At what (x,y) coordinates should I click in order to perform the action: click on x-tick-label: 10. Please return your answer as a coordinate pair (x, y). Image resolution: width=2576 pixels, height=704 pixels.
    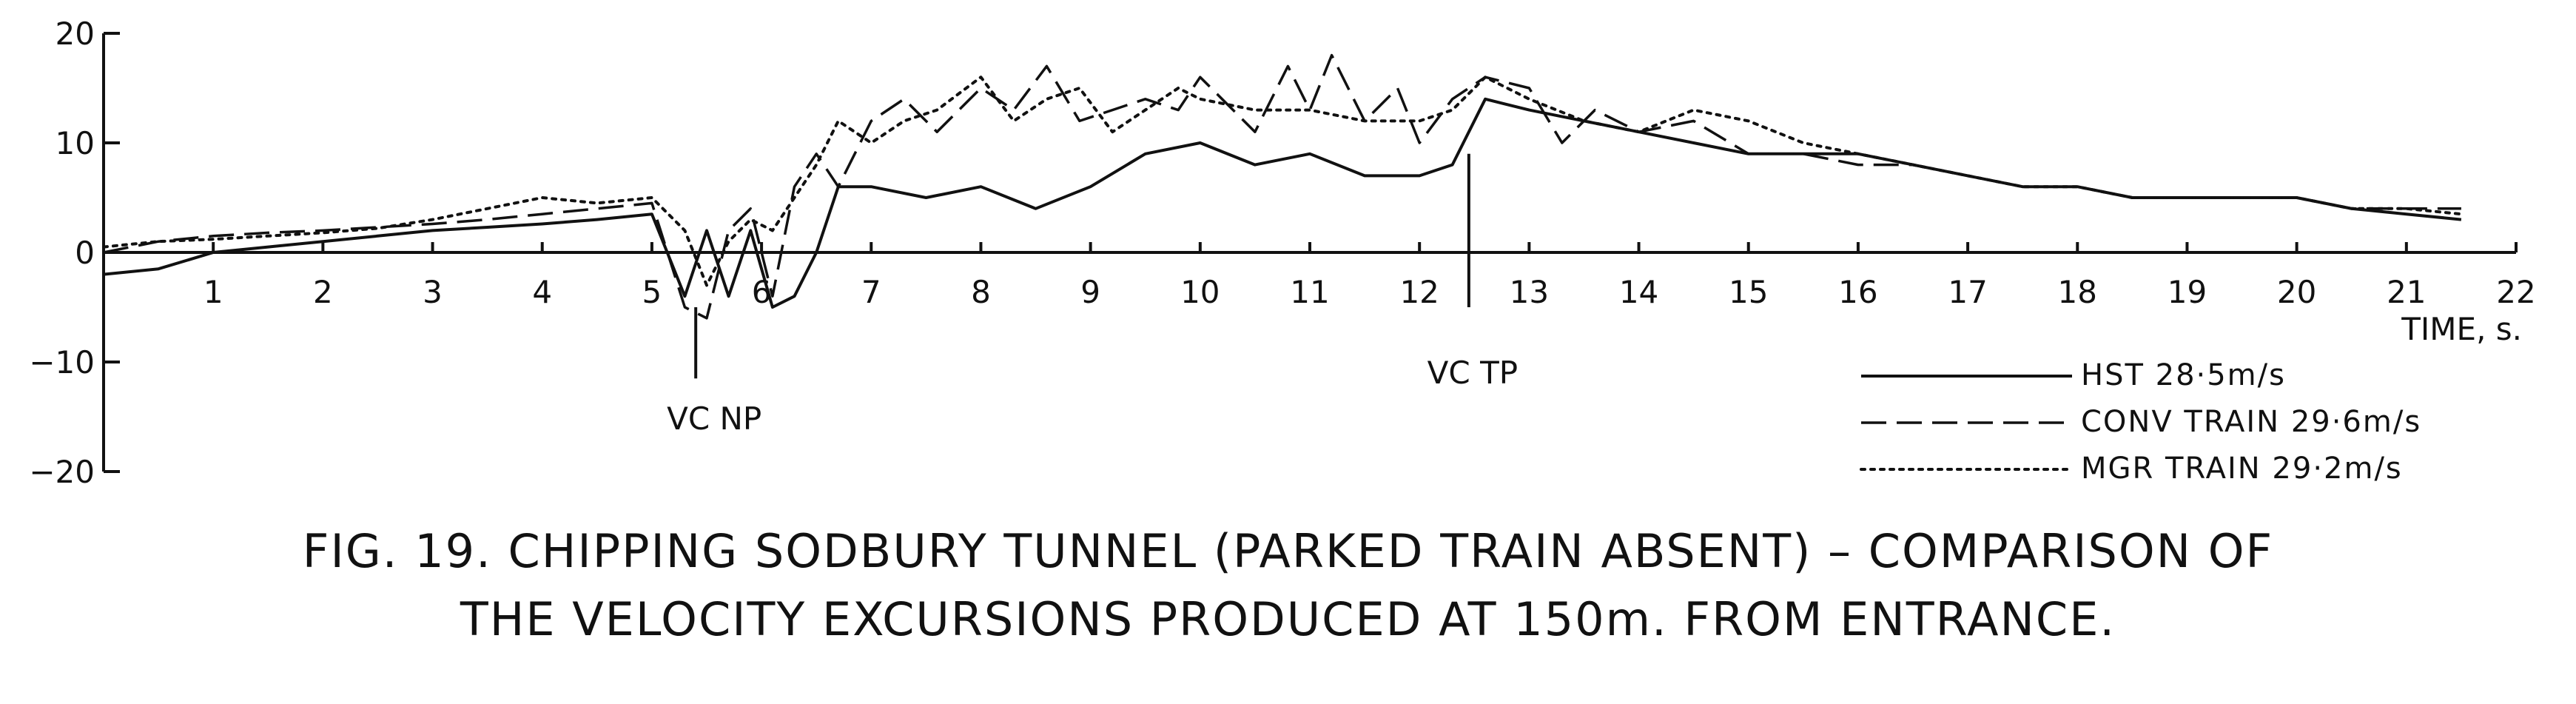
    Looking at the image, I should click on (1200, 292).